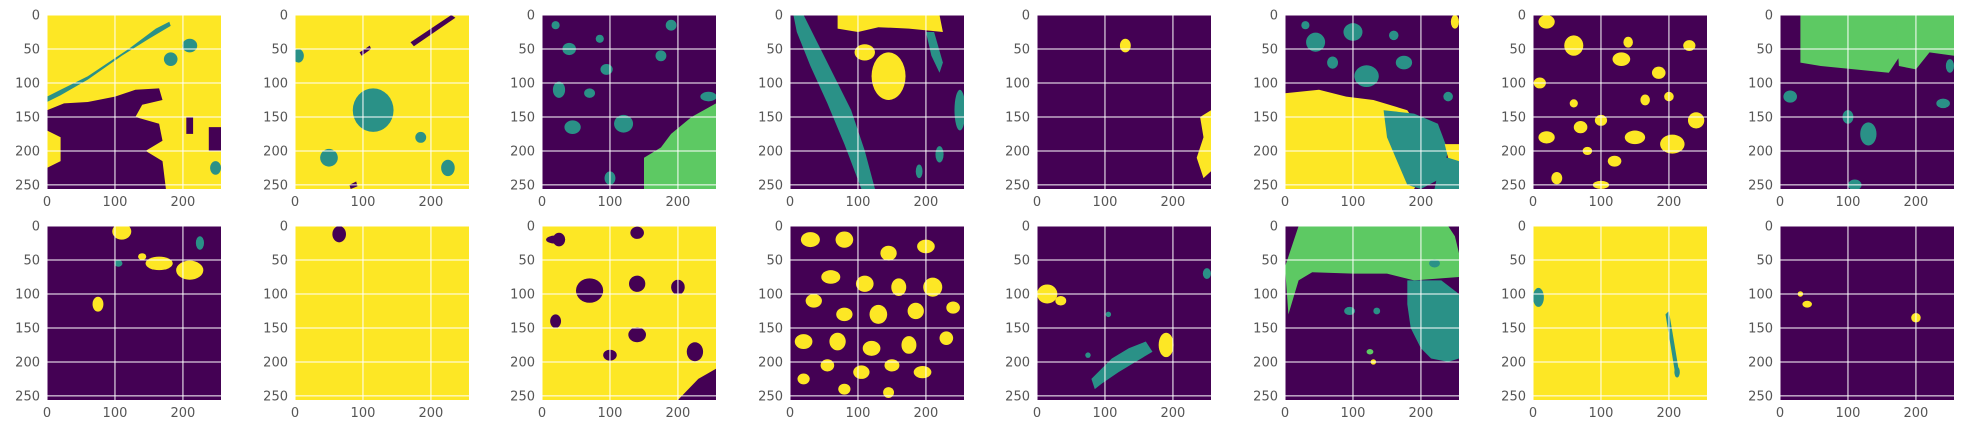 This screenshot has height=433, width=1962. I want to click on mask-panel-13: 0 100 200 0 50 100 150 200 250, so click(1108, 320).